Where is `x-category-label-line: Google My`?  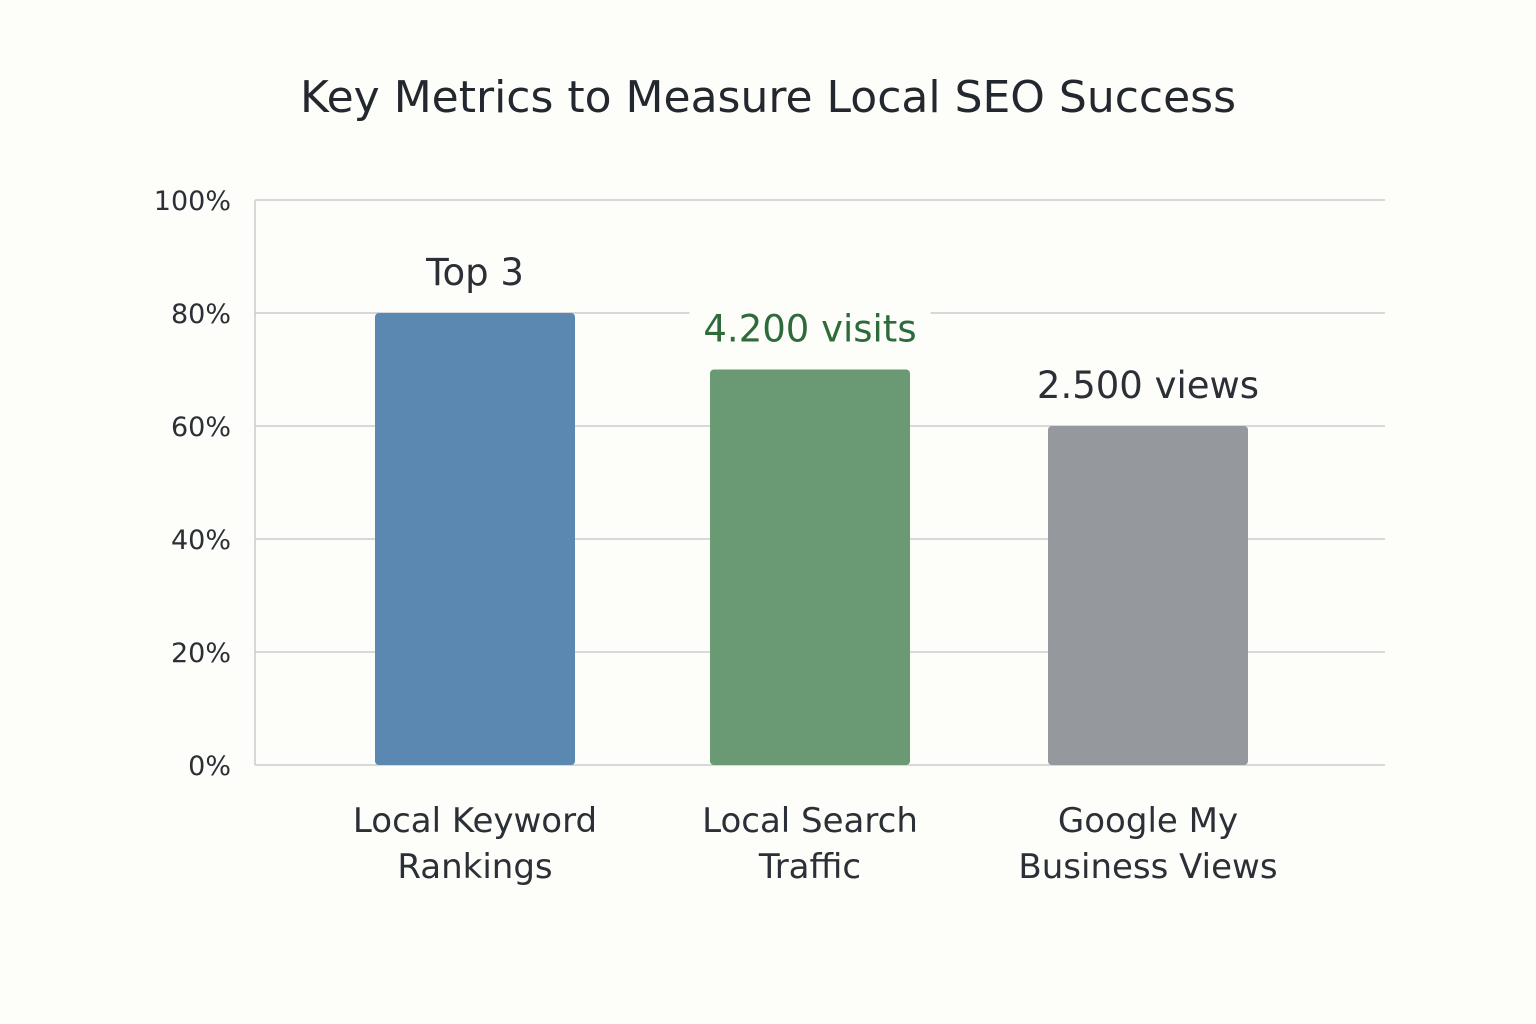 x-category-label-line: Google My is located at coordinates (1148, 821).